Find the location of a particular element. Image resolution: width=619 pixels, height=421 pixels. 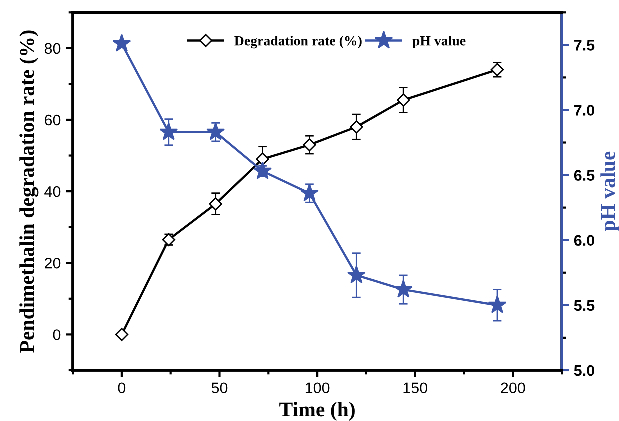

y-tick-label: 40 is located at coordinates (52, 192).